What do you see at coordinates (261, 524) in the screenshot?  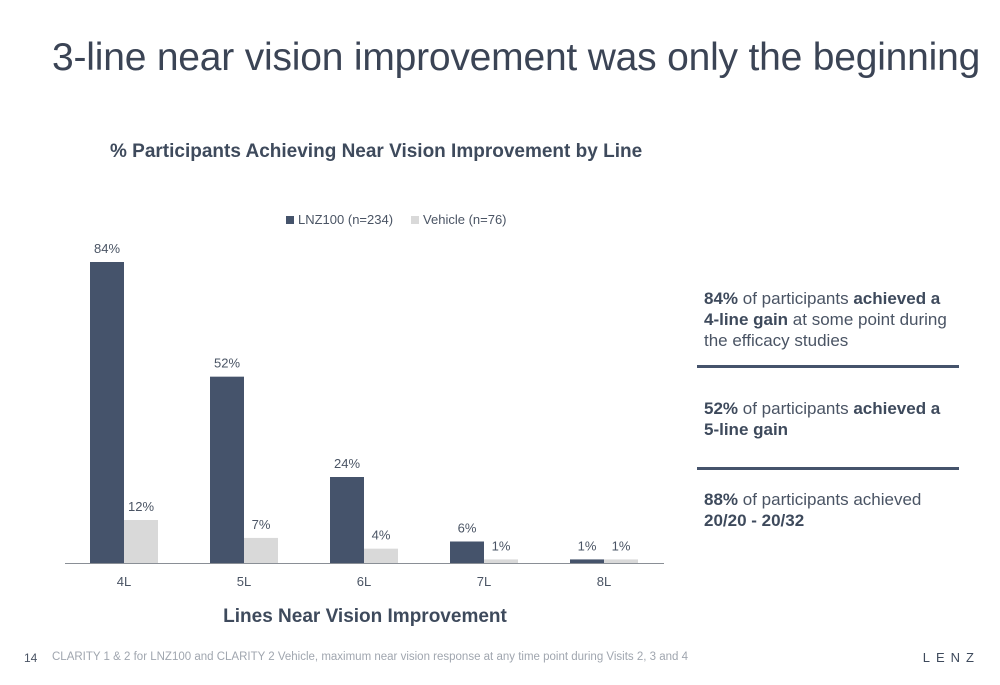 I see `data-label-vehicle-5L: 7%` at bounding box center [261, 524].